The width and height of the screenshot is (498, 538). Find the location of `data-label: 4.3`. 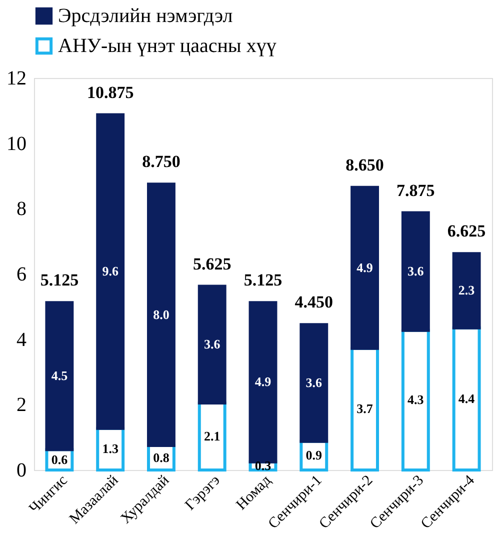

data-label: 4.3 is located at coordinates (416, 400).